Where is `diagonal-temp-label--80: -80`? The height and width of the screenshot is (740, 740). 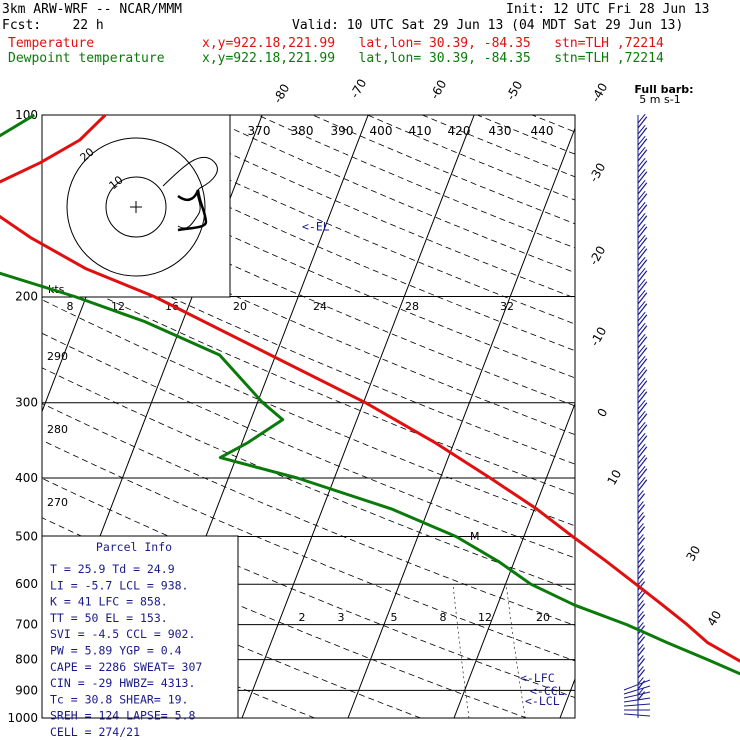 diagonal-temp-label--80: -80 is located at coordinates (281, 94).